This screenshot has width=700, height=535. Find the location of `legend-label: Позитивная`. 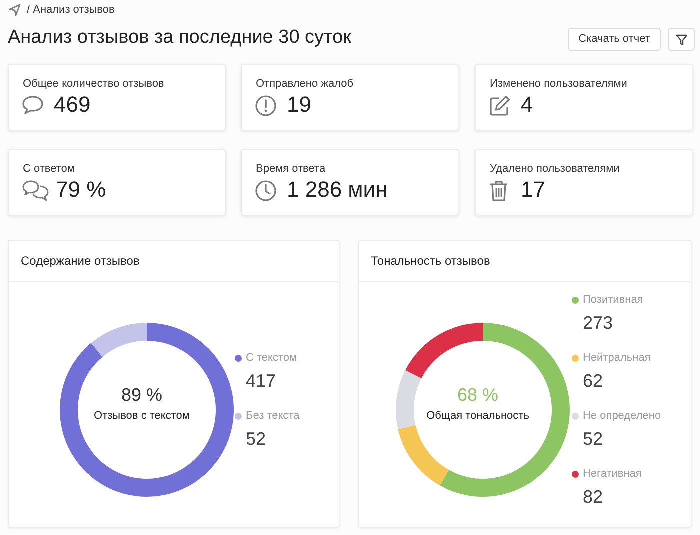

legend-label: Позитивная is located at coordinates (613, 300).